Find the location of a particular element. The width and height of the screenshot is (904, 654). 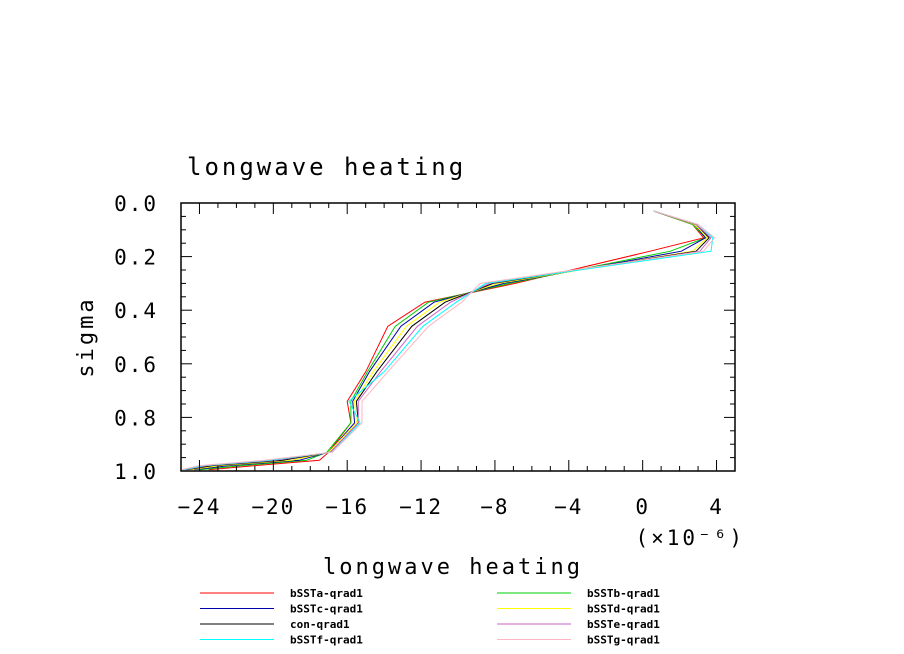

x-tick-label: −4 is located at coordinates (568, 507).